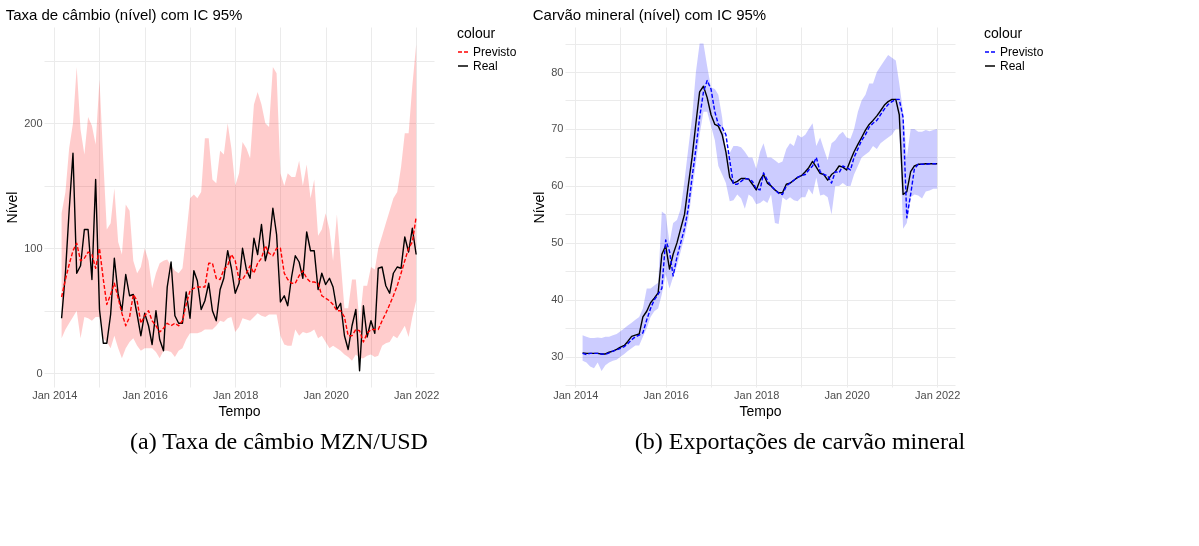 This screenshot has width=1199, height=546. What do you see at coordinates (33, 247) in the screenshot?
I see `y-tick-label: 100` at bounding box center [33, 247].